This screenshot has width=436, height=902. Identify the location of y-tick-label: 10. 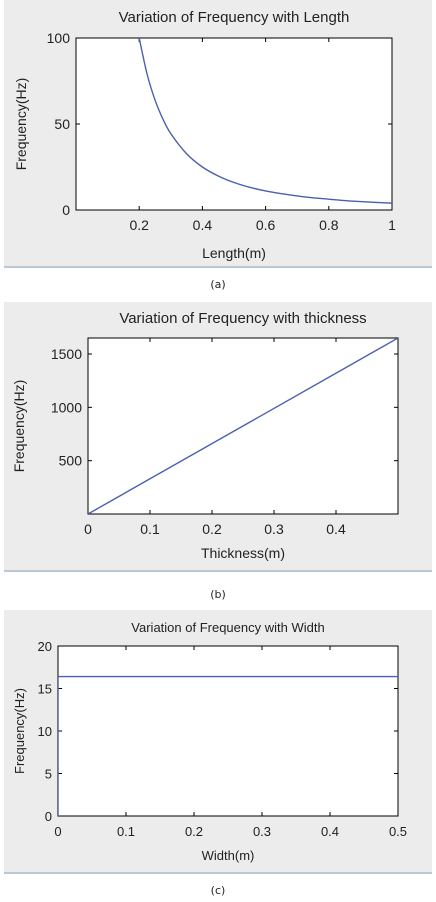
(45, 731).